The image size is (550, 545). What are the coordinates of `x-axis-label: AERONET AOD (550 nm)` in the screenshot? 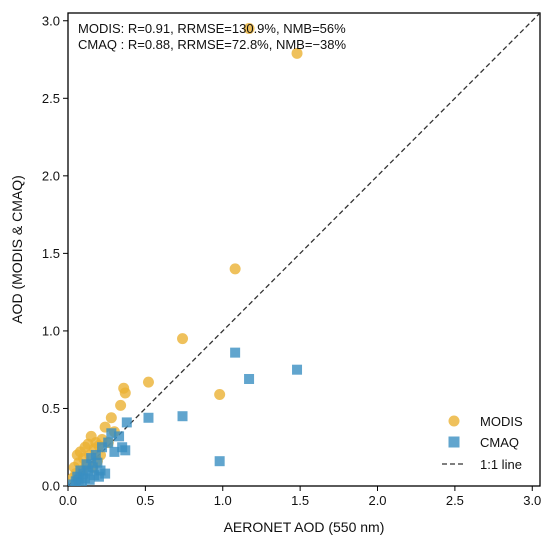 It's located at (304, 527).